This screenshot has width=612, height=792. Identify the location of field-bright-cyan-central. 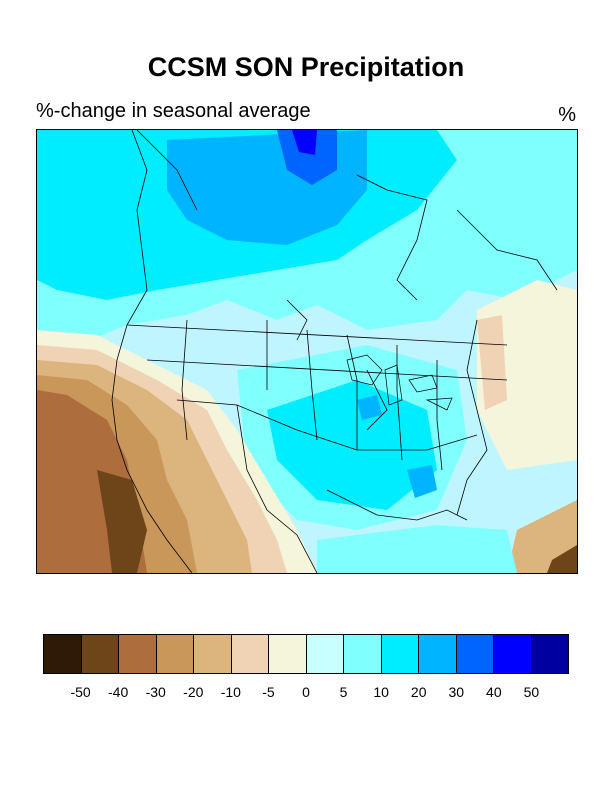
(352, 445).